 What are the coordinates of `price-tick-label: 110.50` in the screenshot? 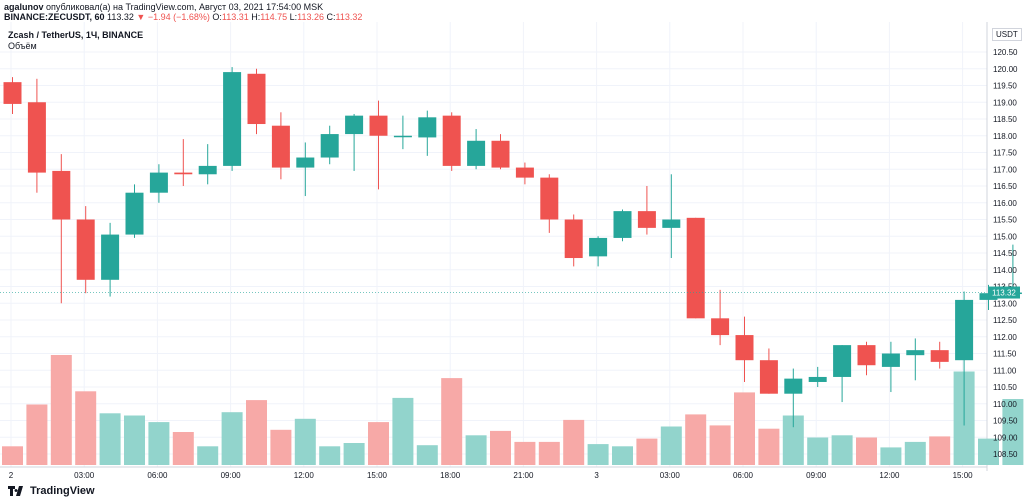 It's located at (1005, 387).